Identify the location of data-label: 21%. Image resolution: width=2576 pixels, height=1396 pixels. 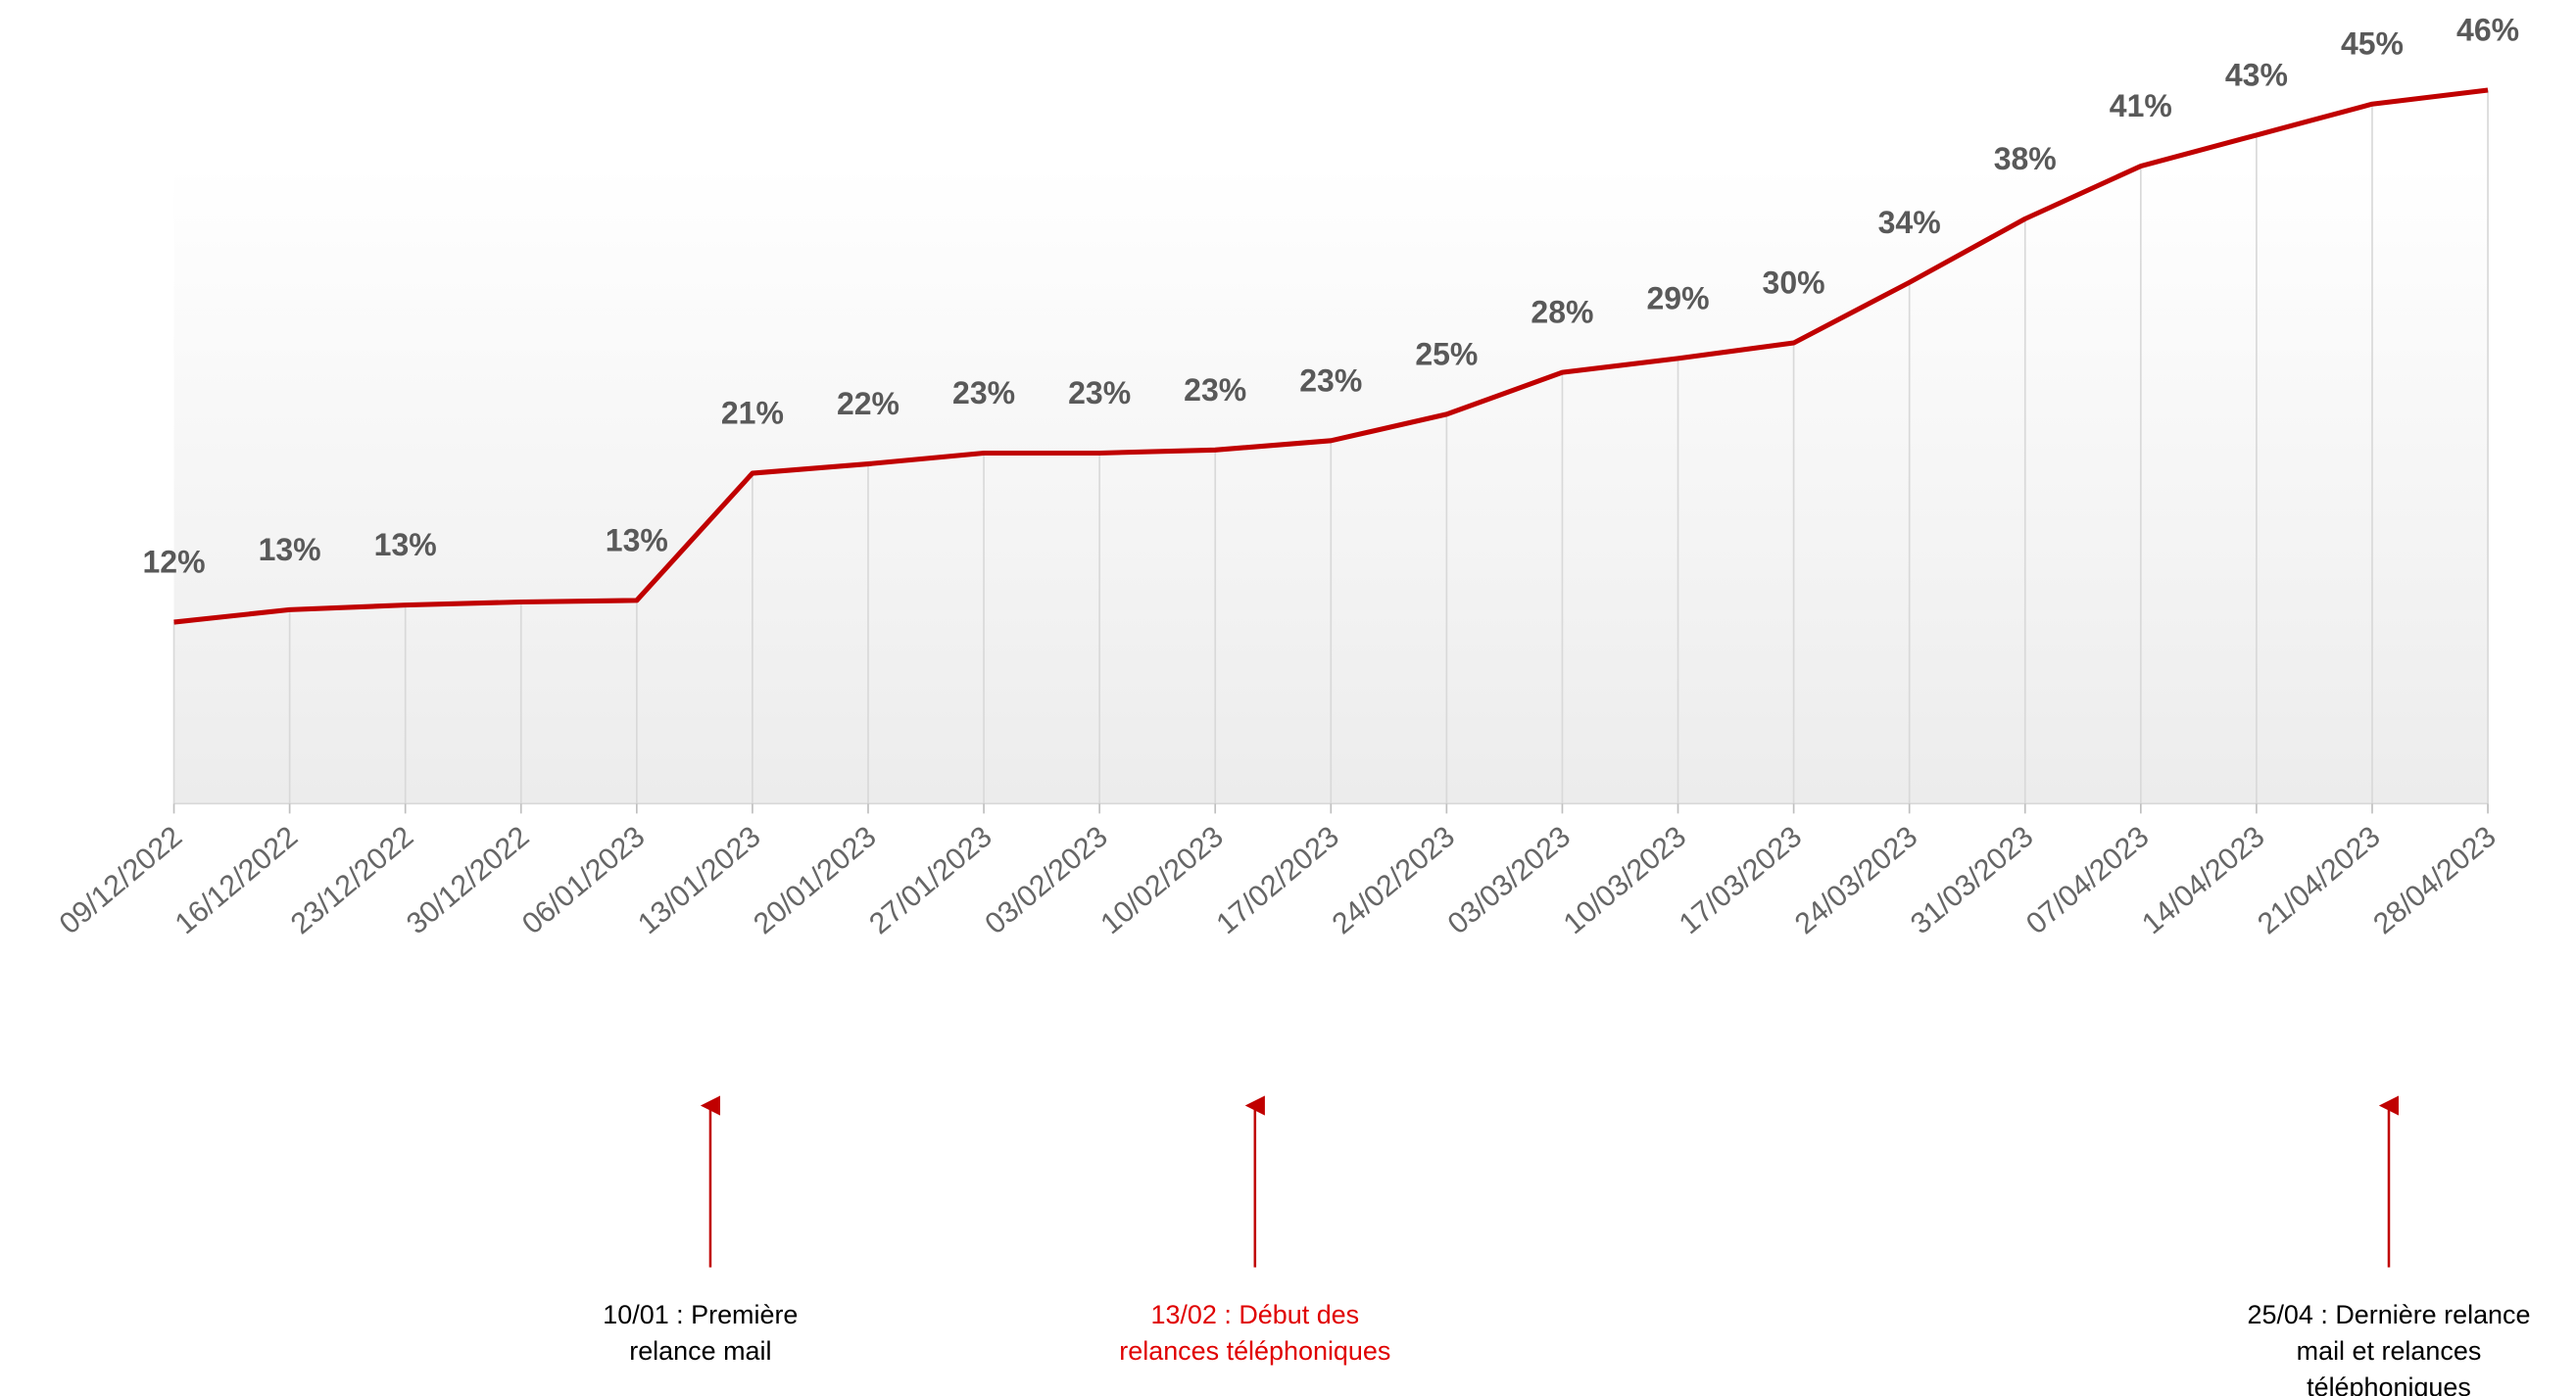
(752, 413).